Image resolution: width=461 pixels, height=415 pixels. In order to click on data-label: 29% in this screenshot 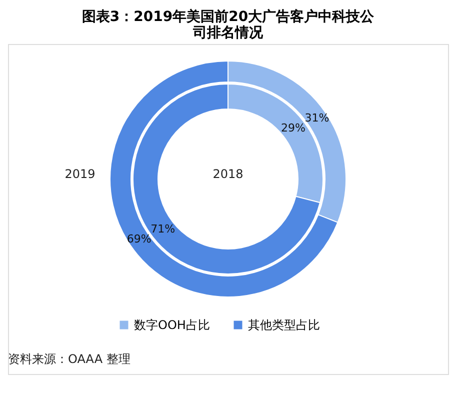, I will do `click(293, 127)`.